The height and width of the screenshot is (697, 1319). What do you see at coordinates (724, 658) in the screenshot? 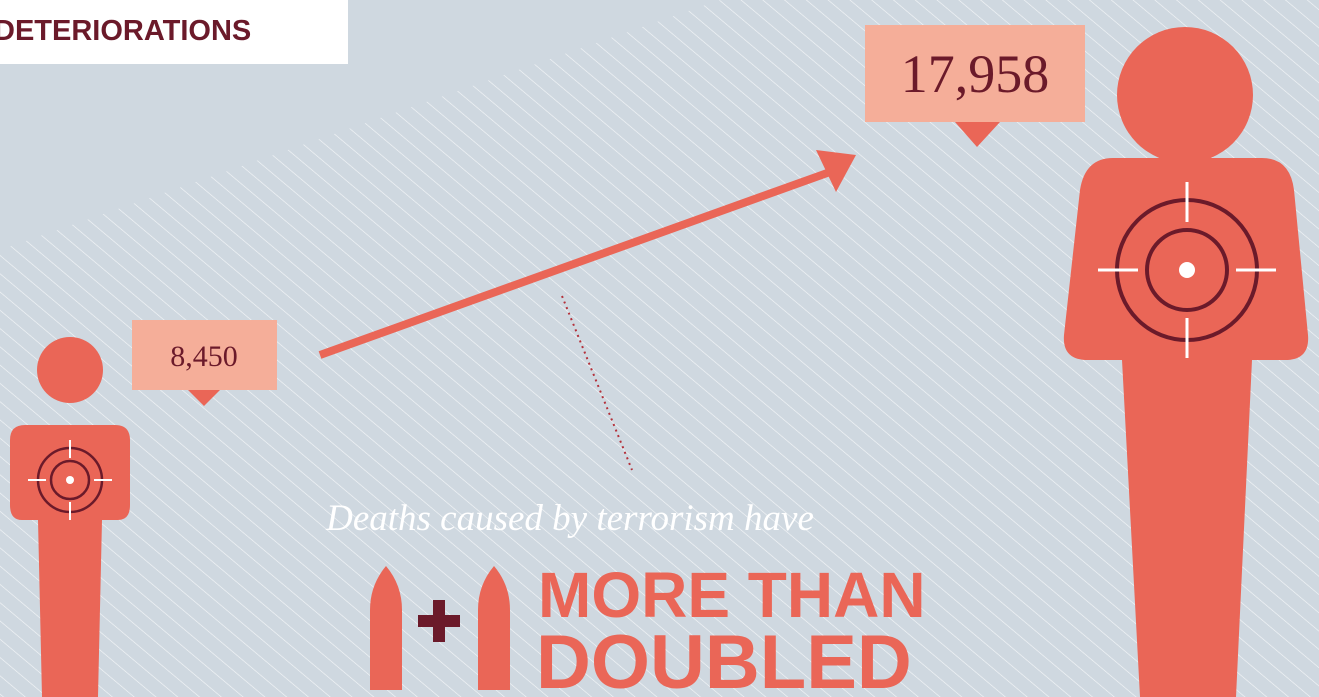
I see `headline-line-2: DOUBLED` at bounding box center [724, 658].